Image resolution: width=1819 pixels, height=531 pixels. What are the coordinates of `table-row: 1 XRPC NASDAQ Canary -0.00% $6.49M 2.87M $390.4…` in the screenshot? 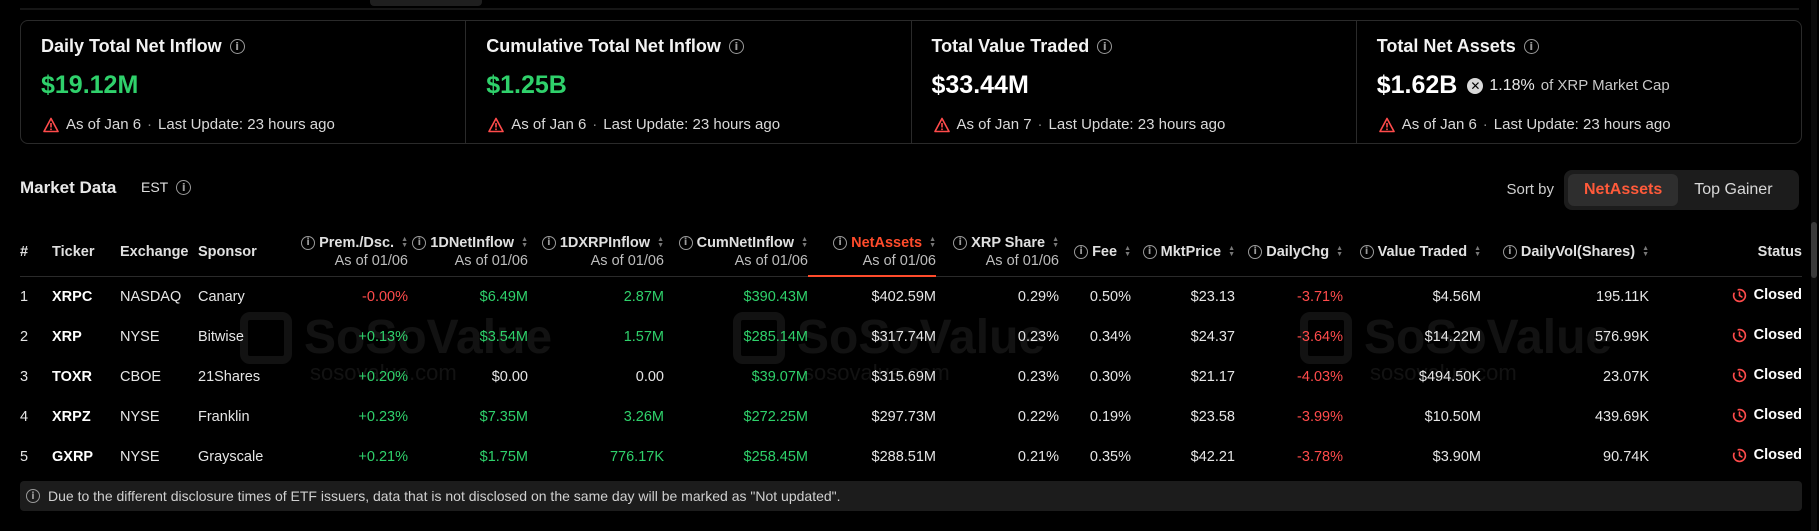 It's located at (911, 296).